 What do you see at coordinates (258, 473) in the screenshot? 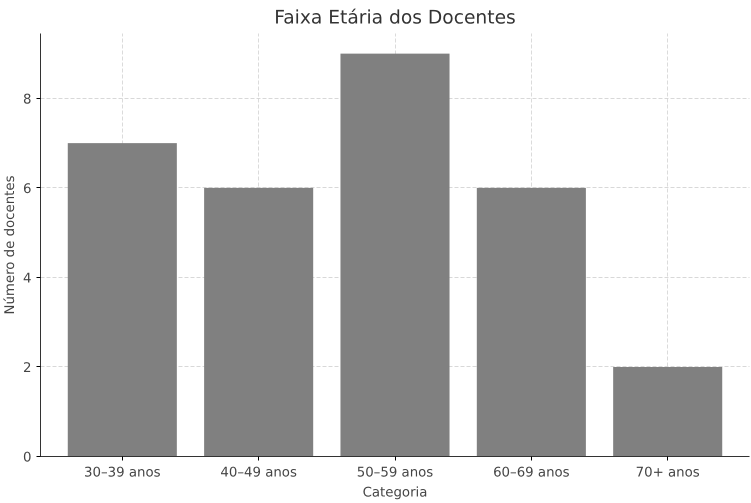
I see `x-tick-label: 40–49 anos` at bounding box center [258, 473].